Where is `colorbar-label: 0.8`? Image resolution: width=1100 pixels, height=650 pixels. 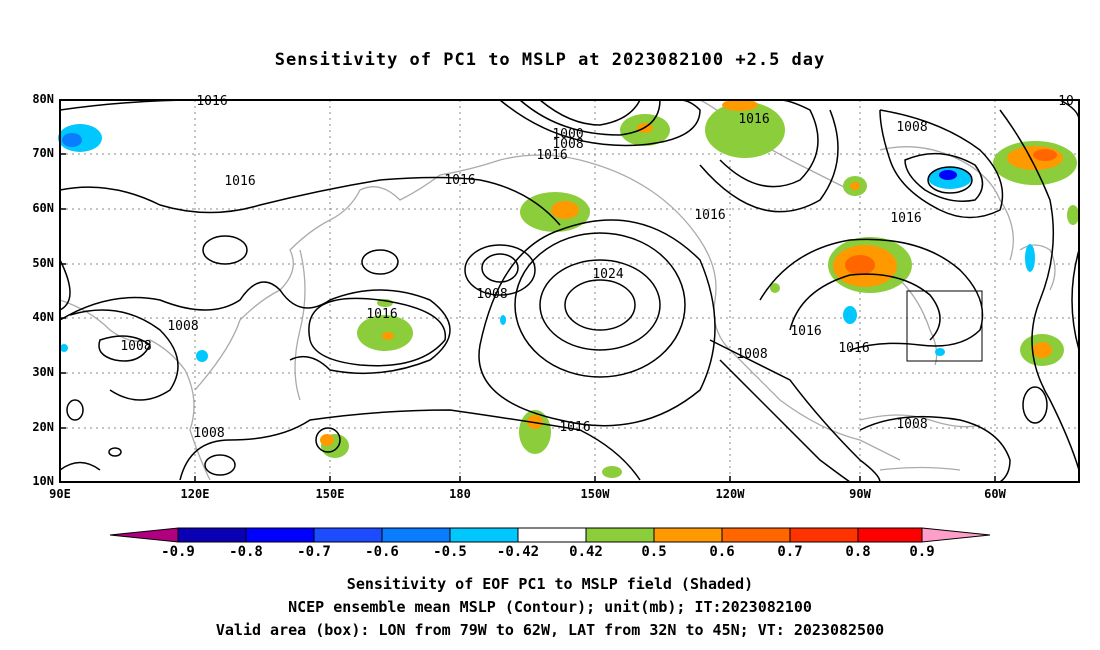
colorbar-label: 0.8 is located at coordinates (858, 552).